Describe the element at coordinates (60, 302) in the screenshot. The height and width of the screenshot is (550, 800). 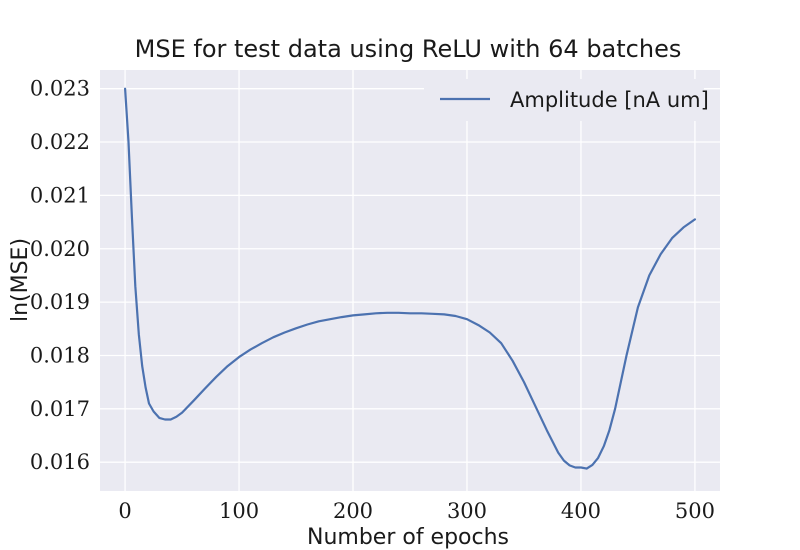
I see `y-tick-label: 0.019` at that location.